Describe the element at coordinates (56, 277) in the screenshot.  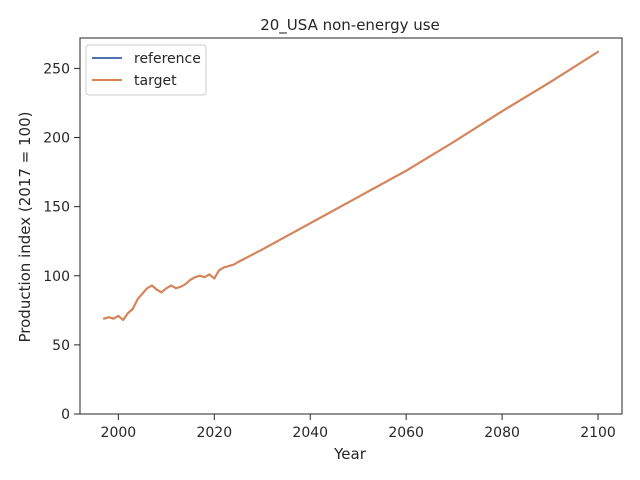
I see `y-tick-label: 100` at that location.